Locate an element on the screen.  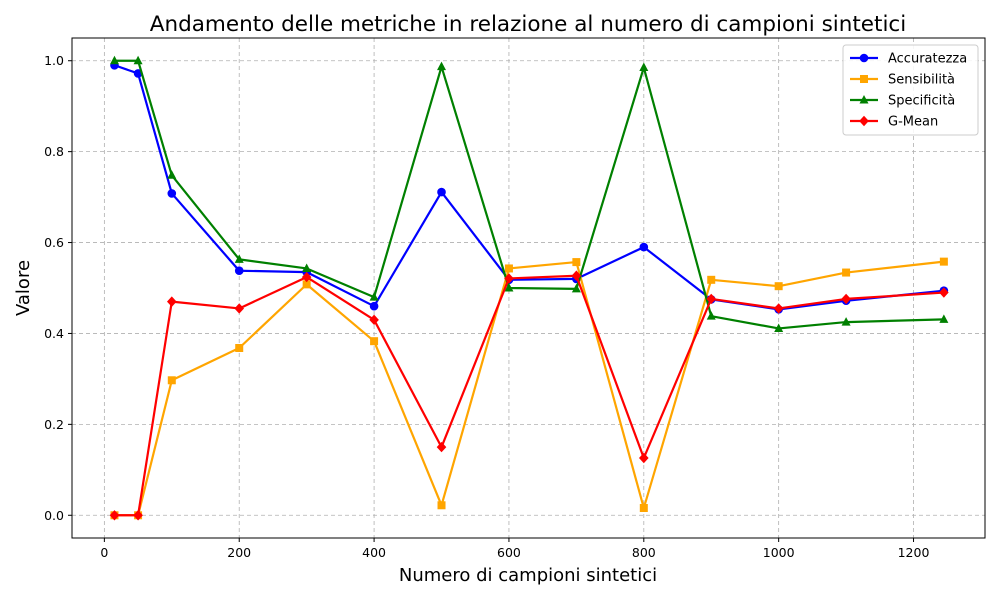
legend-label: Specificità is located at coordinates (921, 101).